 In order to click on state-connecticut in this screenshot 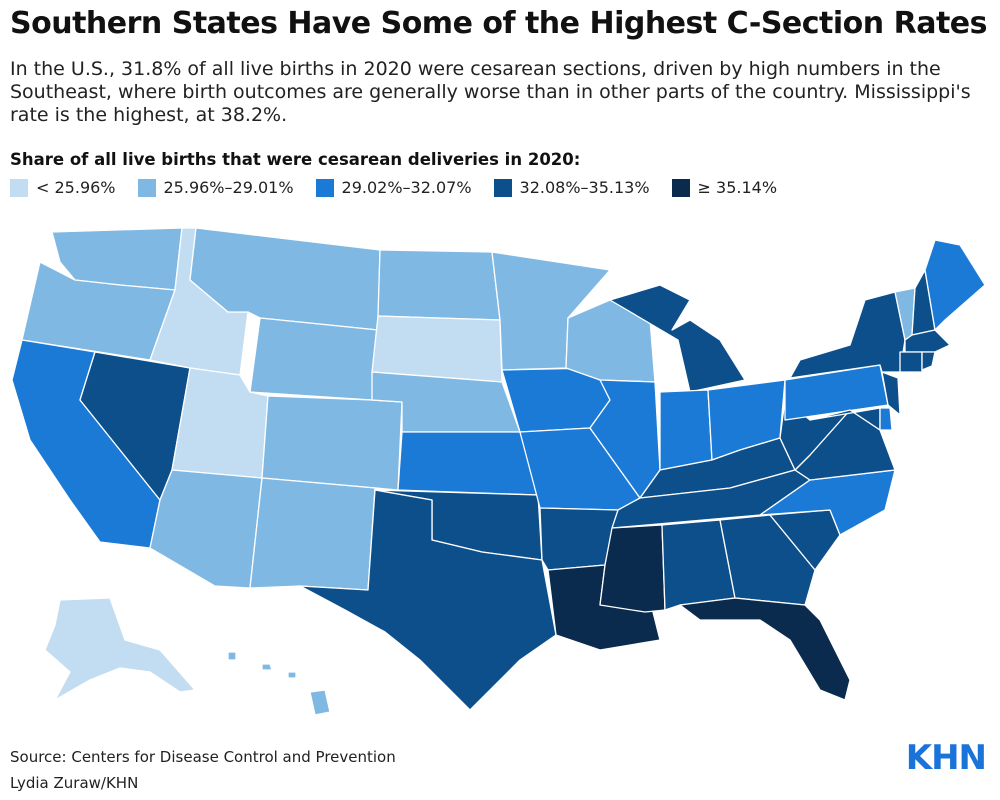, I will do `click(911, 362)`.